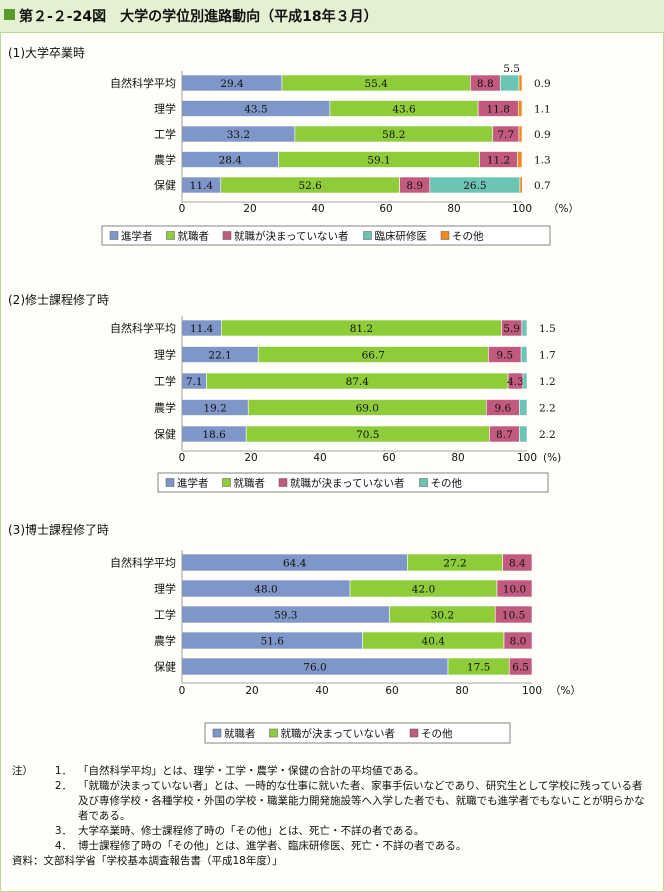 This screenshot has height=892, width=664. Describe the element at coordinates (58, 530) in the screenshot. I see `chart3-title: (3)博士課程修了時` at that location.